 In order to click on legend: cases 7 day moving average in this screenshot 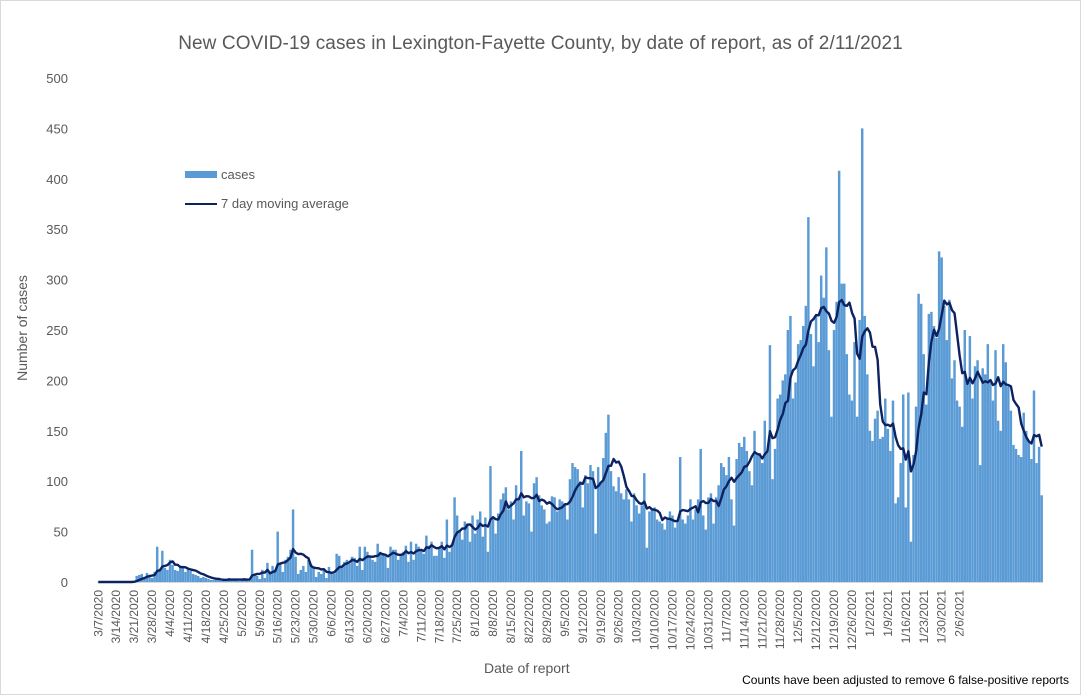, I will do `click(267, 189)`.